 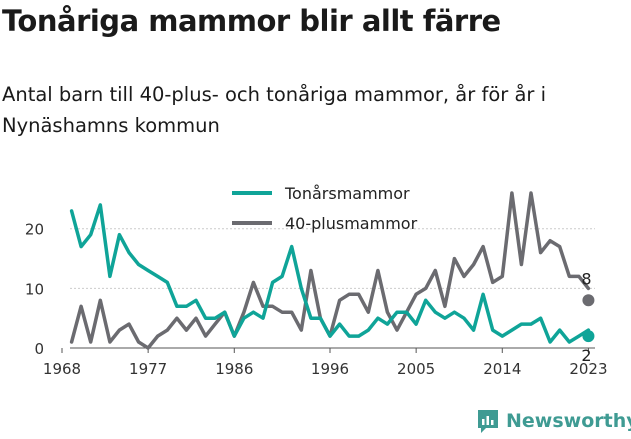 I want to click on legend-label: Tonårsmammor, so click(x=347, y=193).